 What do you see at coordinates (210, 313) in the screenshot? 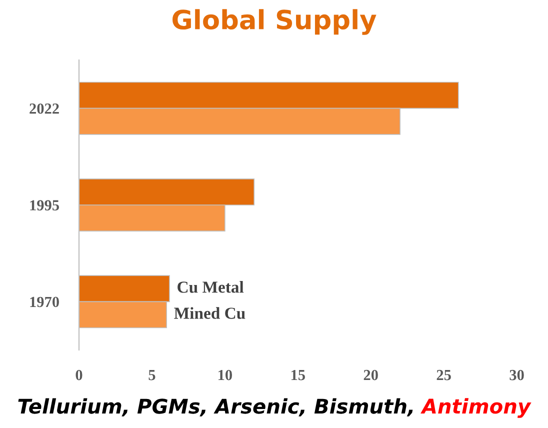
I see `series-label: Mined Cu` at bounding box center [210, 313].